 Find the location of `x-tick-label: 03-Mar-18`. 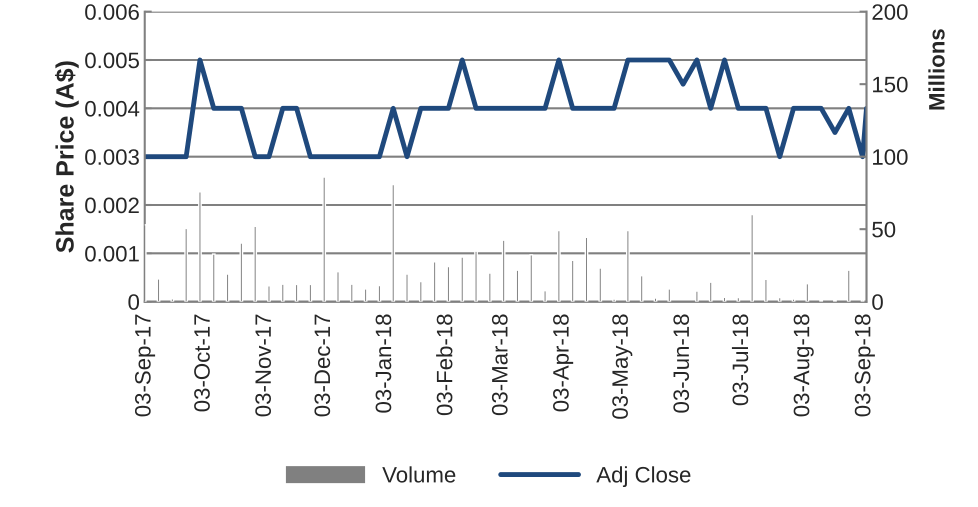

x-tick-label: 03-Mar-18 is located at coordinates (500, 365).